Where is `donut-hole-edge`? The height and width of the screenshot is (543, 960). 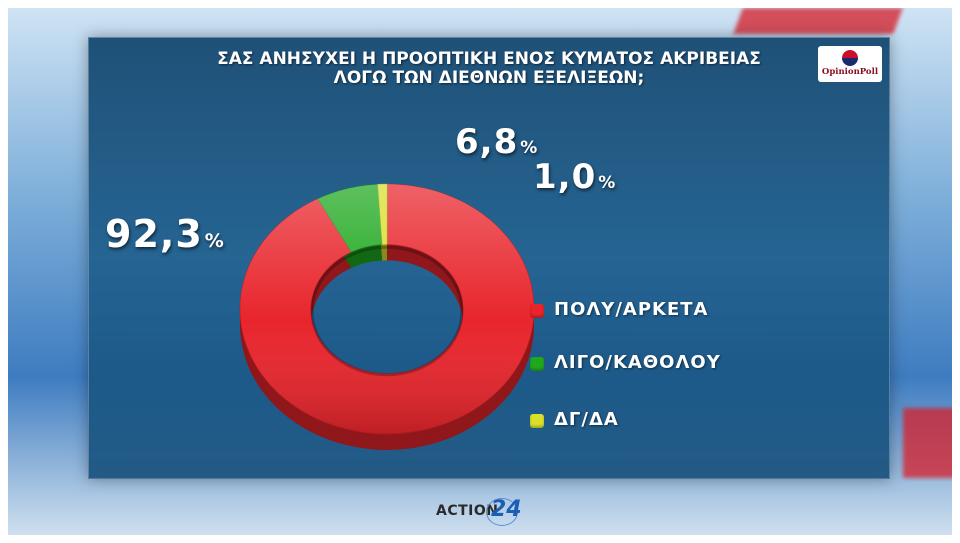
donut-hole-edge is located at coordinates (387, 311).